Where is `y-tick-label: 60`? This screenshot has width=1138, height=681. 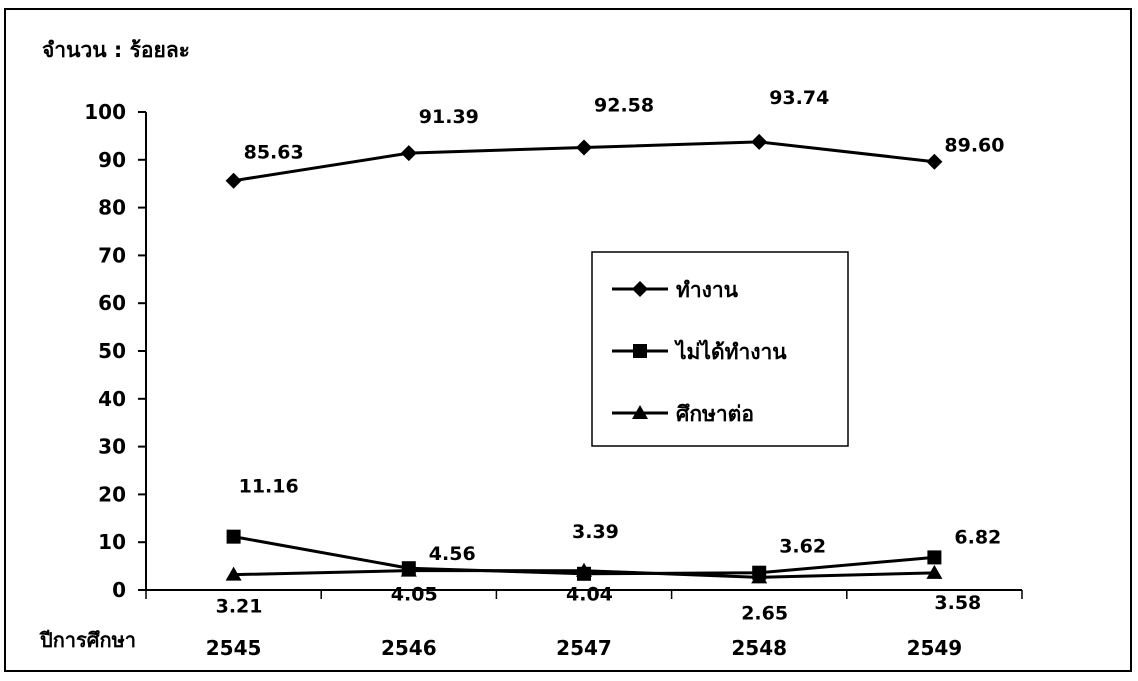
y-tick-label: 60 is located at coordinates (112, 303).